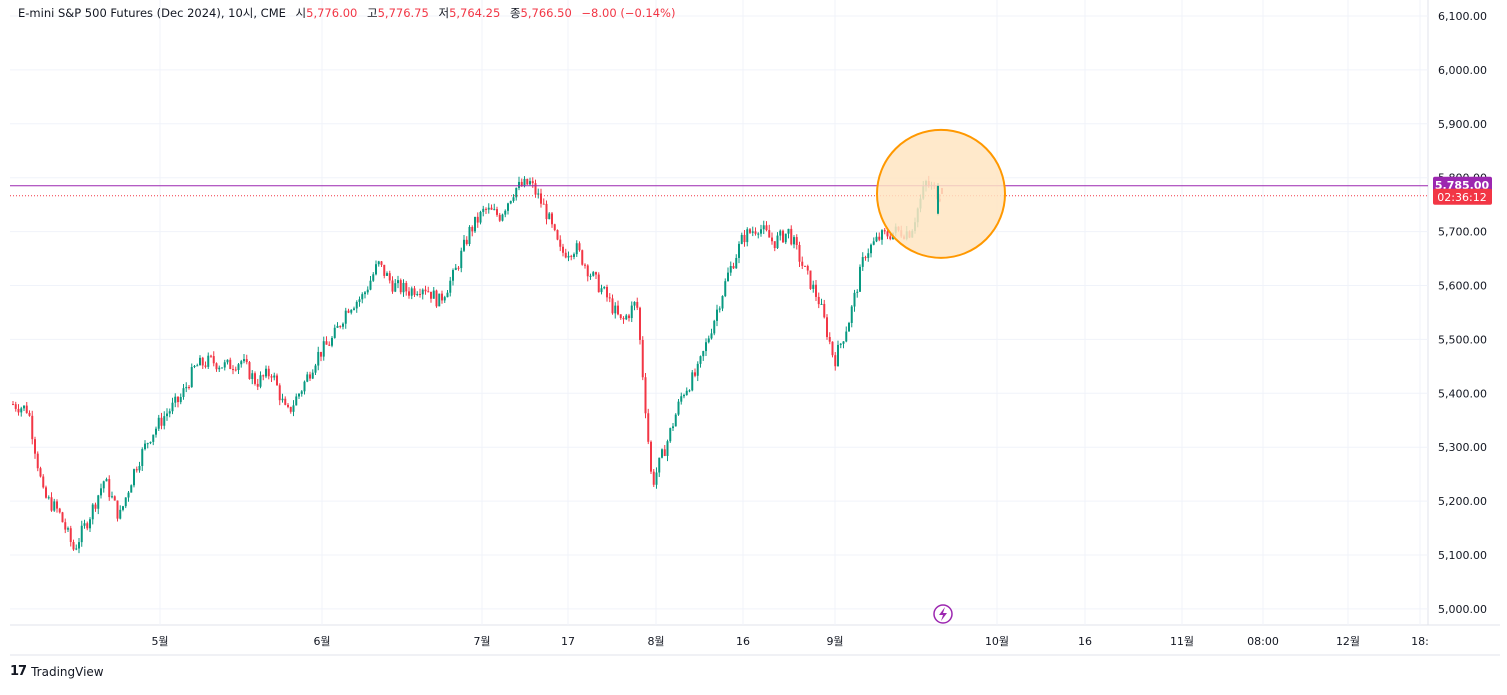 This screenshot has width=1507, height=695. What do you see at coordinates (834, 641) in the screenshot?
I see `time-tick-label: 9월` at bounding box center [834, 641].